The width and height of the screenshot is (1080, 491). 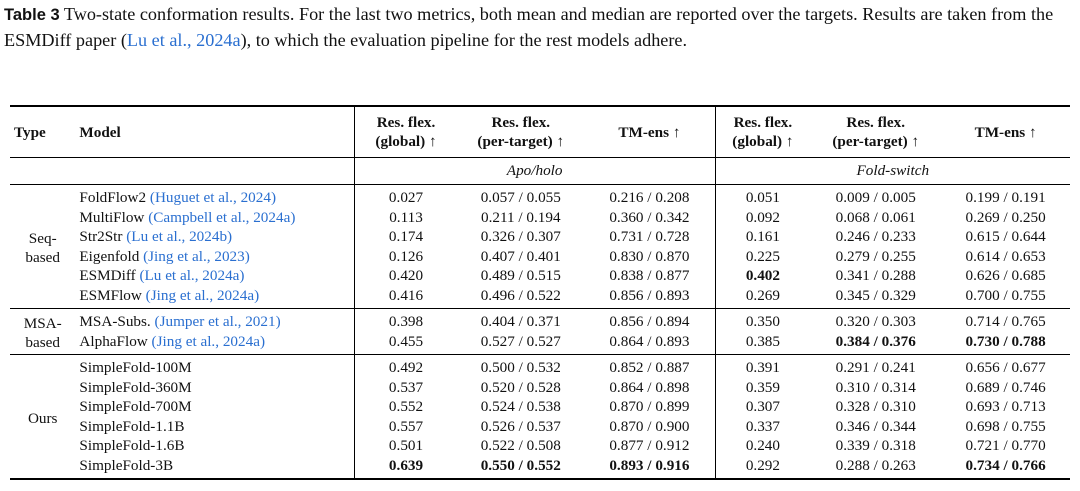 I want to click on header-pertarget-b-line2: (per-target) ↑, so click(x=876, y=141).